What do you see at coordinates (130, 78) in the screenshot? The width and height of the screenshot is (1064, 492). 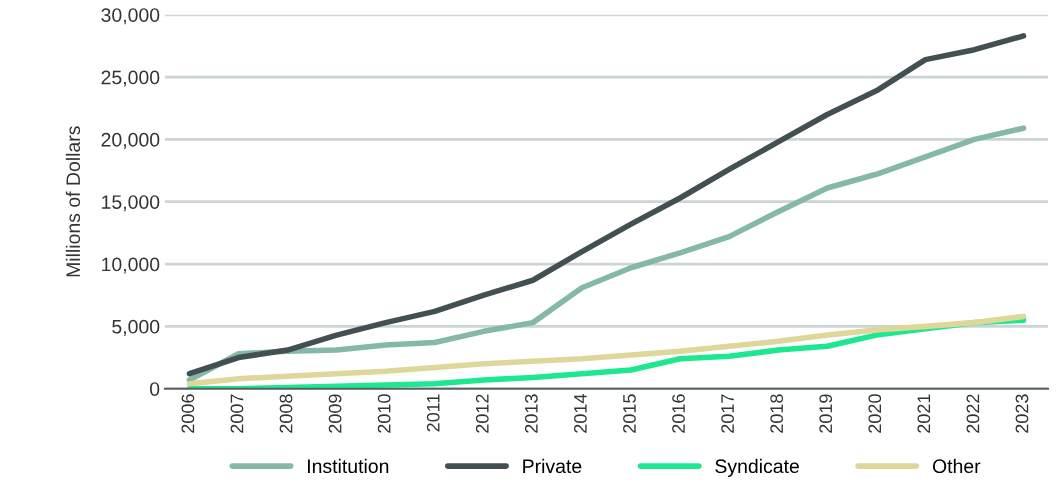 I see `y-tick-label: 25,000` at bounding box center [130, 78].